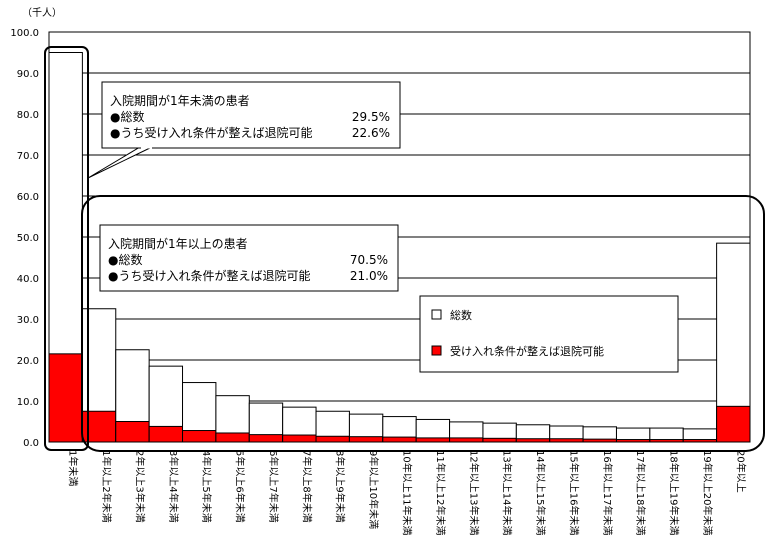 Image resolution: width=768 pixels, height=538 pixels. Describe the element at coordinates (507, 492) in the screenshot. I see `x-tick-label: 13年以上14年未満` at that location.